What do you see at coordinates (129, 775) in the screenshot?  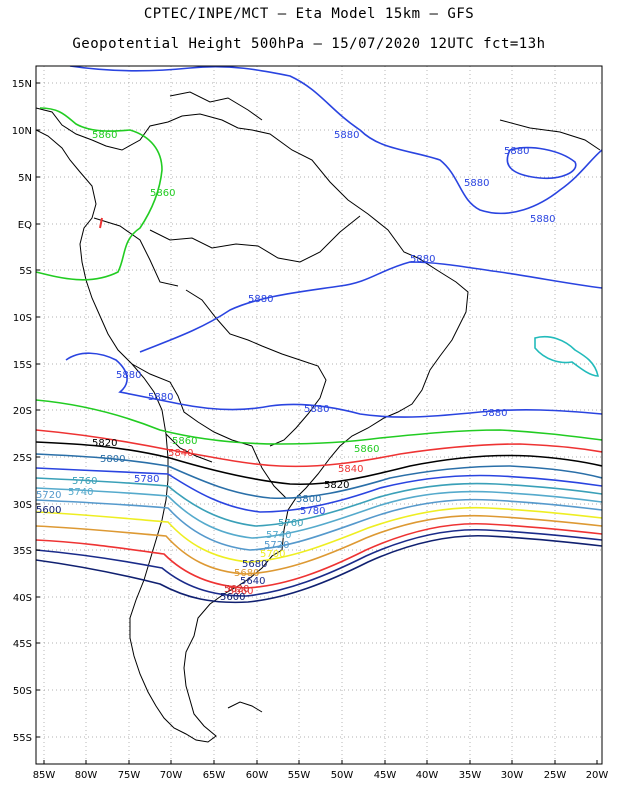 I see `lon-label: 75W` at bounding box center [129, 775].